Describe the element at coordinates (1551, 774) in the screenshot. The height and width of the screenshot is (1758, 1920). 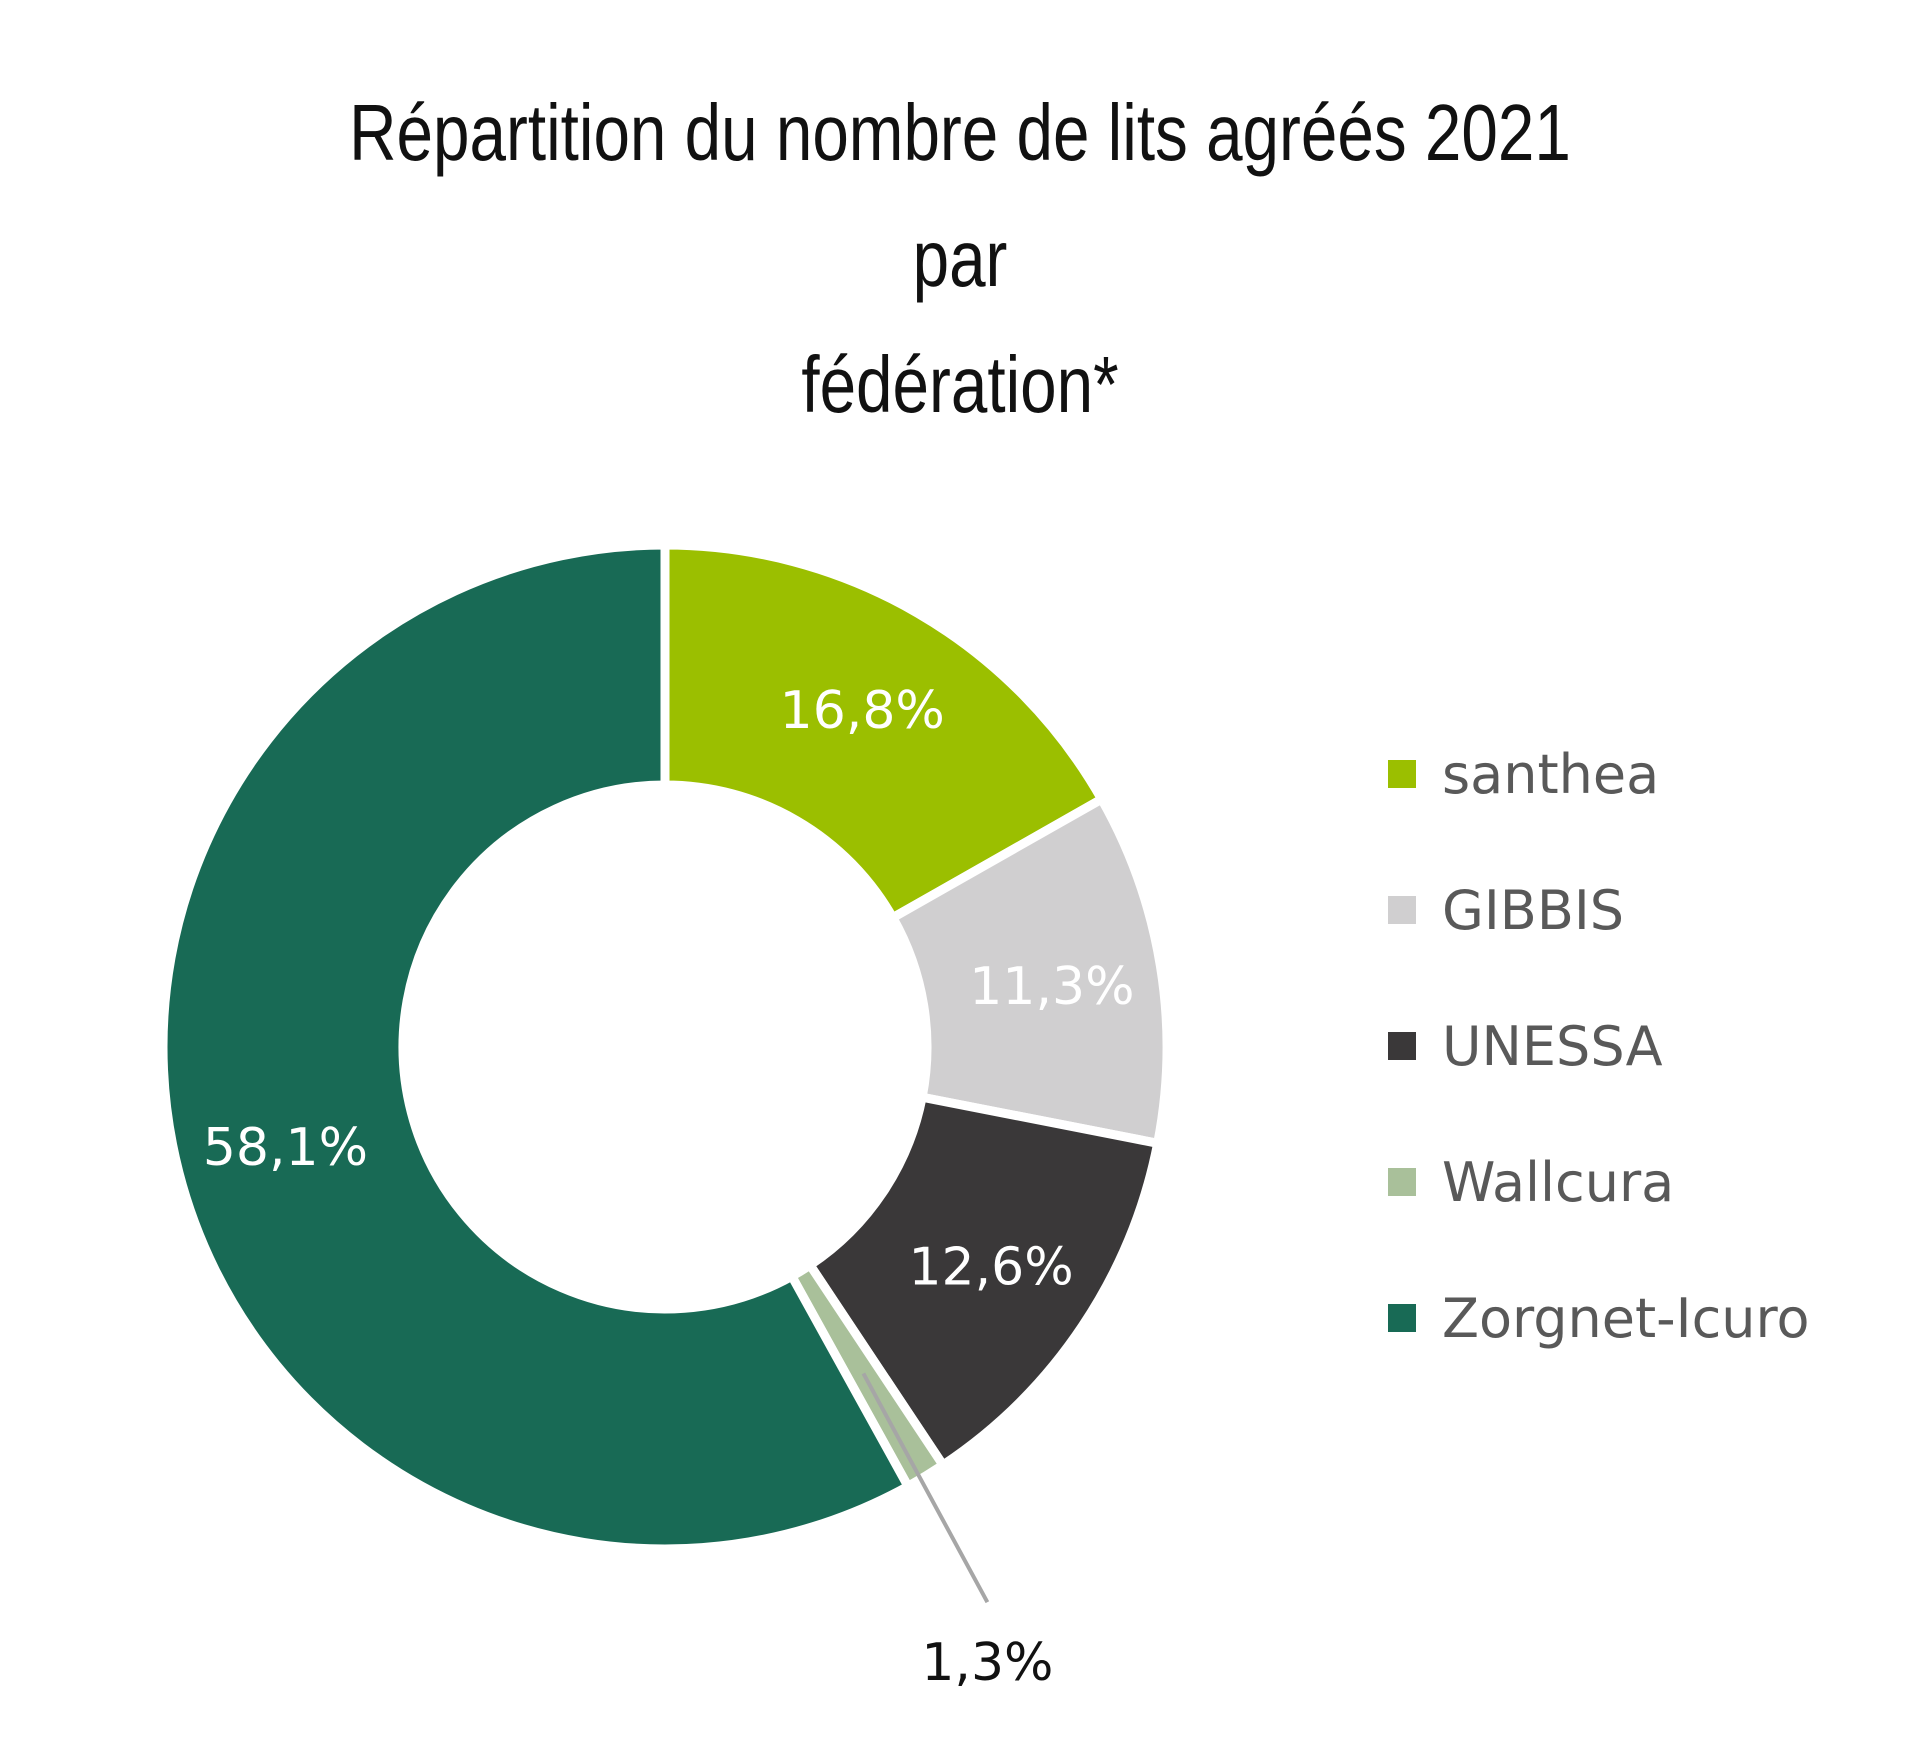
I see `legend-label-santhea: santhea` at that location.